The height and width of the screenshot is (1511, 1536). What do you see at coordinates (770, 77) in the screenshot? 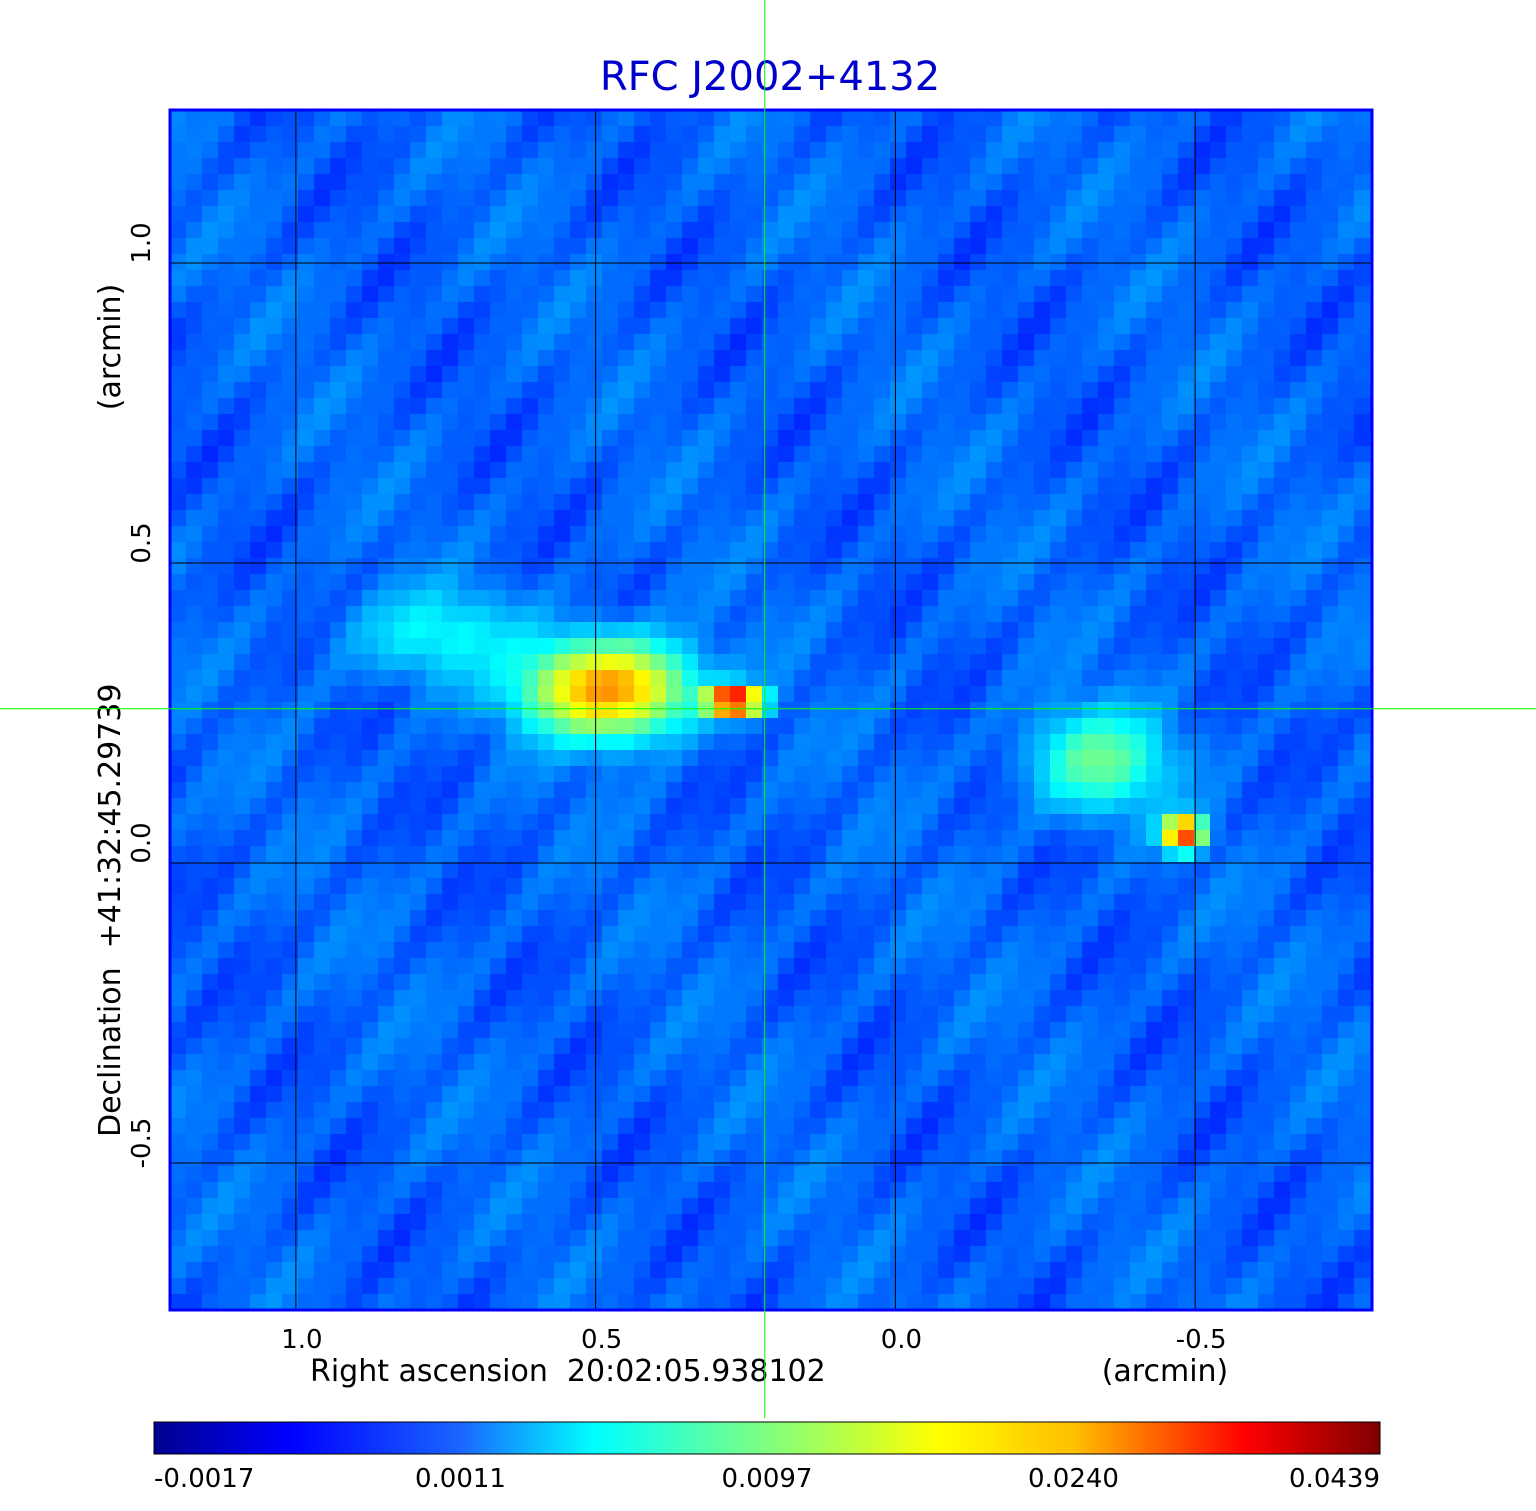
I see `chart-title: RFC J2002+4132` at bounding box center [770, 77].